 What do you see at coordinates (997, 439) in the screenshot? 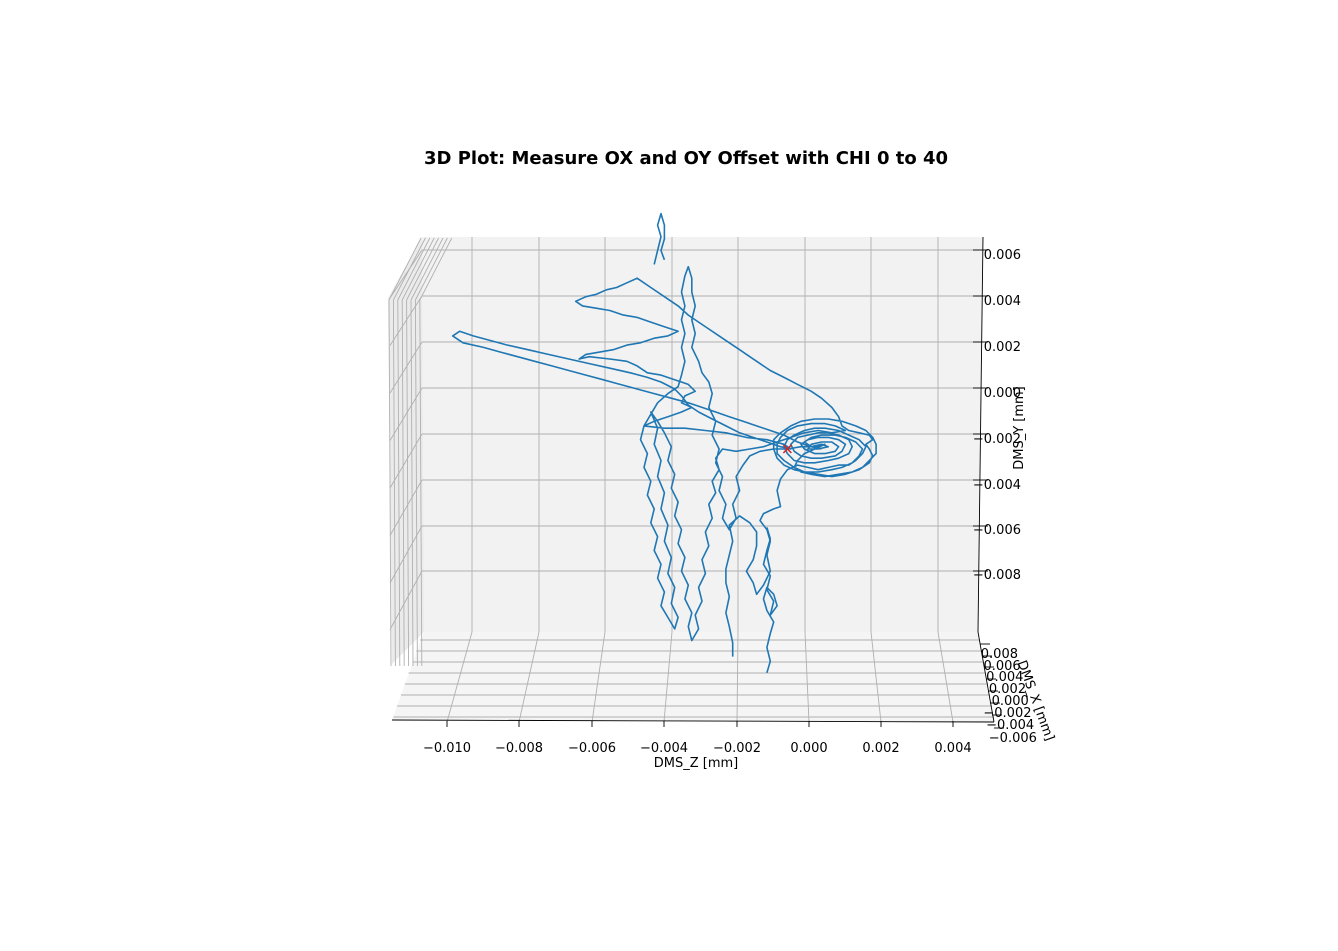
I see `y-tick-label: −0.002` at bounding box center [997, 439].